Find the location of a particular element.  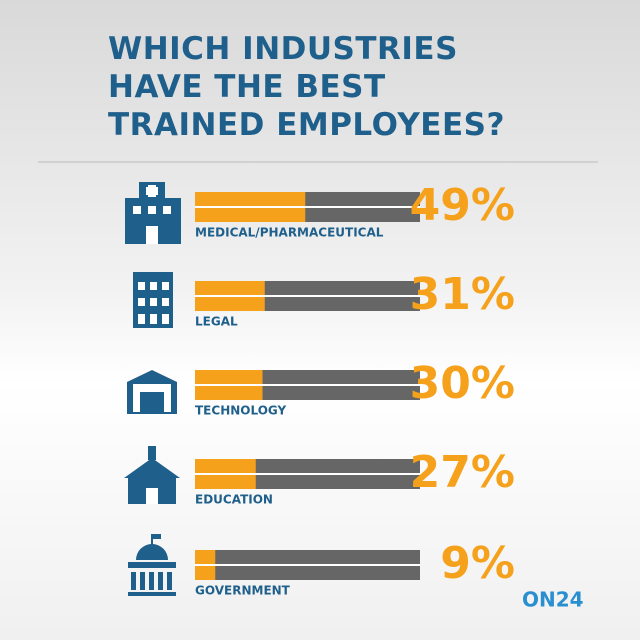

icon-hospital is located at coordinates (153, 213).